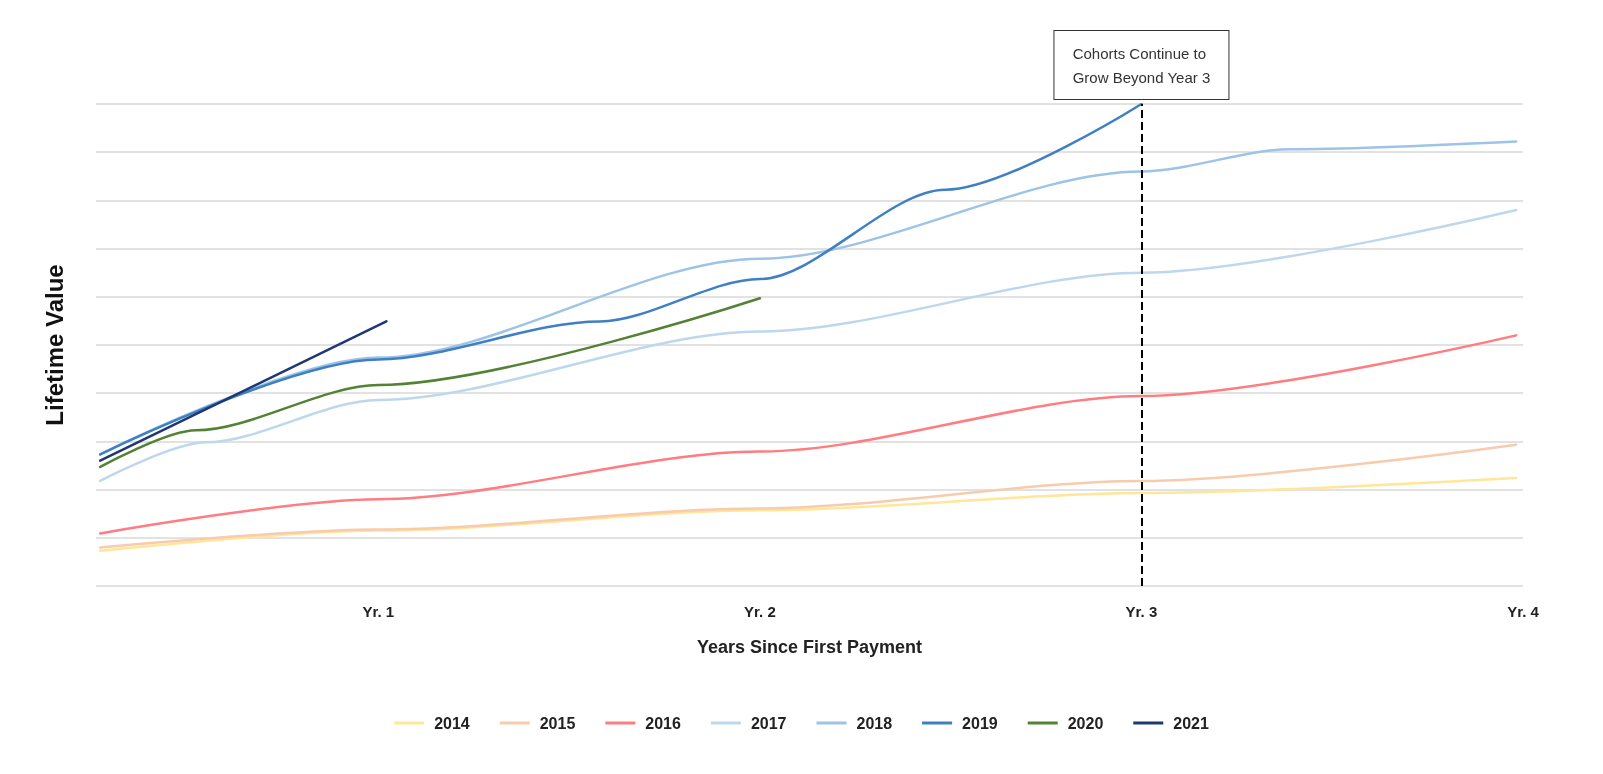 Image resolution: width=1603 pixels, height=774 pixels. What do you see at coordinates (874, 723) in the screenshot?
I see `legend-label: 2018` at bounding box center [874, 723].